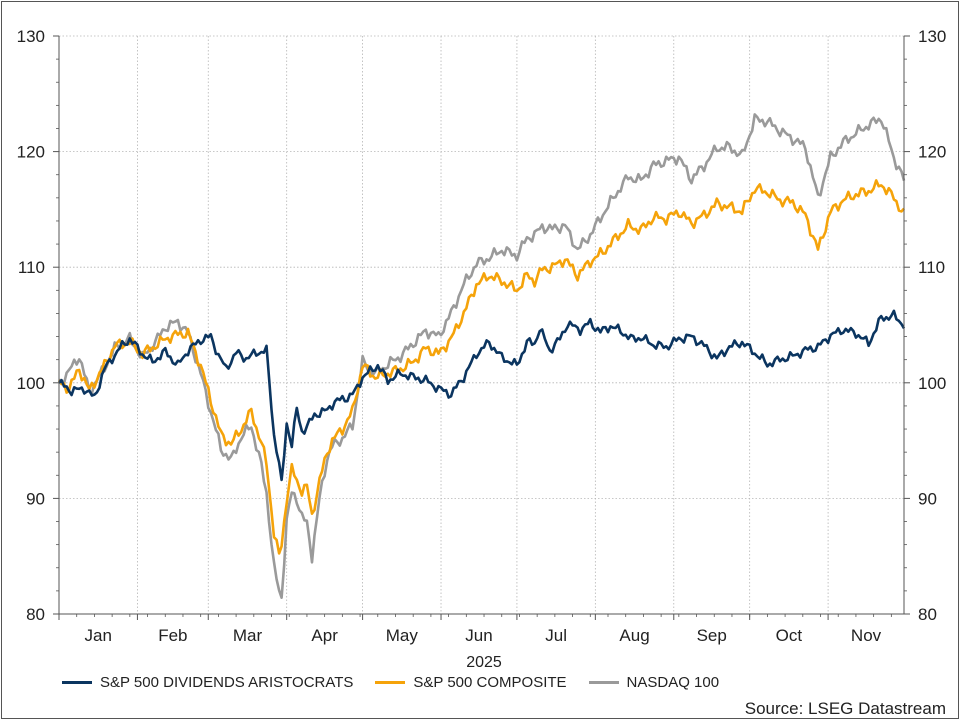 The image size is (960, 720). Describe the element at coordinates (932, 383) in the screenshot. I see `y-tick-label-right: 100` at that location.